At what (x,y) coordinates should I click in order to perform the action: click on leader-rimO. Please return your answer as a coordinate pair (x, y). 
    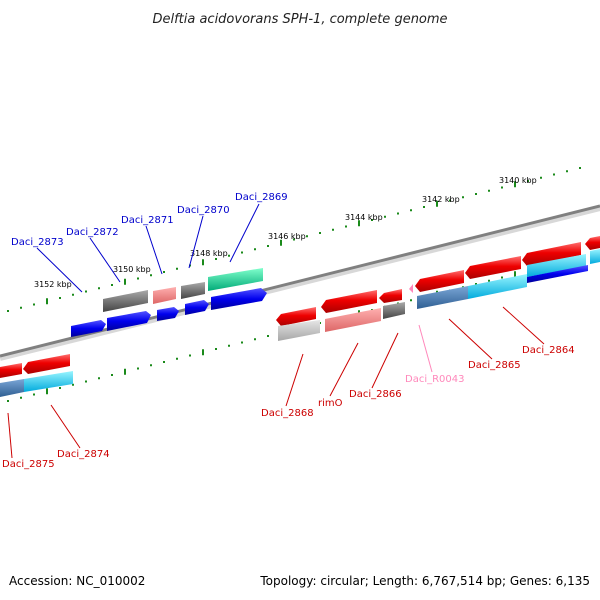
    Looking at the image, I should click on (344, 369).